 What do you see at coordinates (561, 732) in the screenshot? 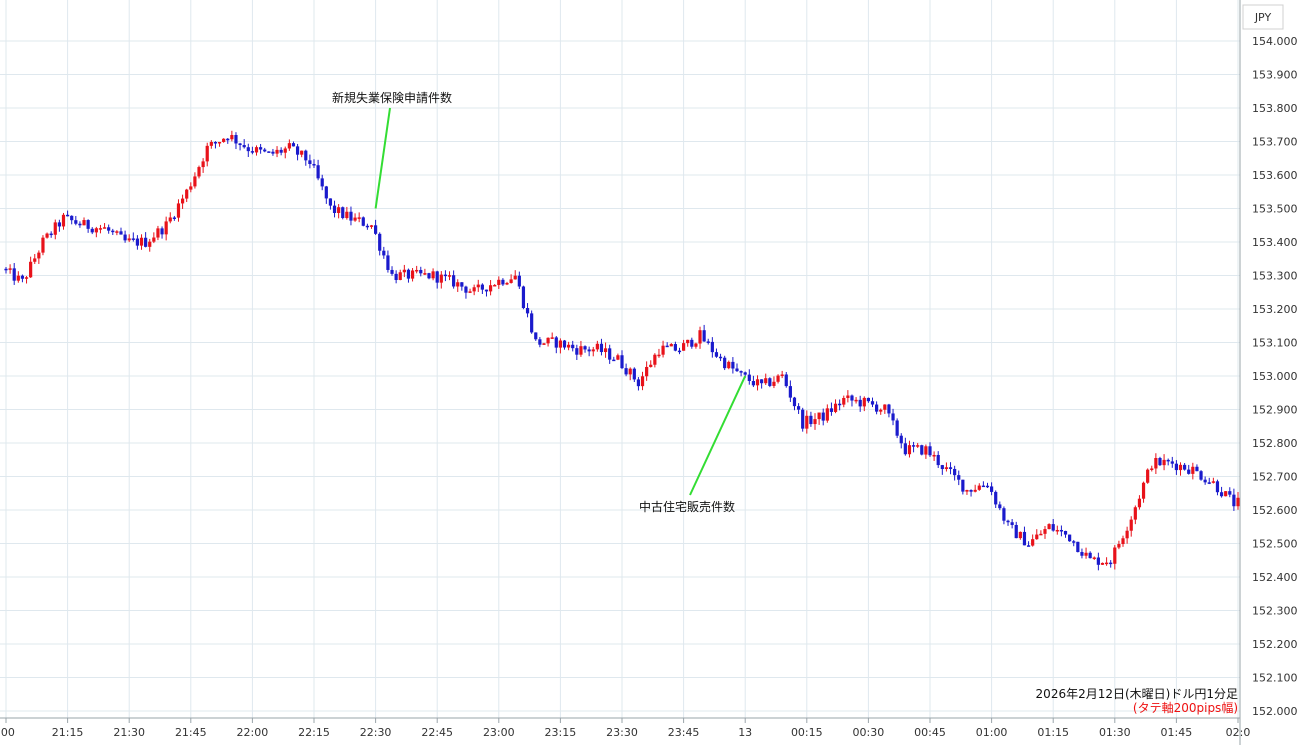
I see `x-tick-label: 23:15` at bounding box center [561, 732].